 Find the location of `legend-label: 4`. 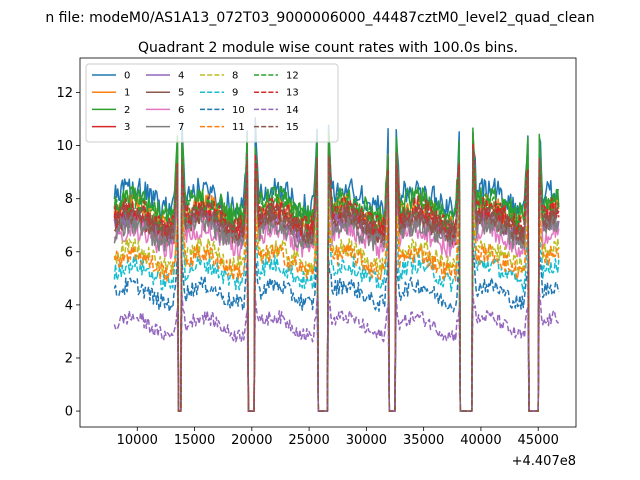

legend-label: 4 is located at coordinates (181, 76).